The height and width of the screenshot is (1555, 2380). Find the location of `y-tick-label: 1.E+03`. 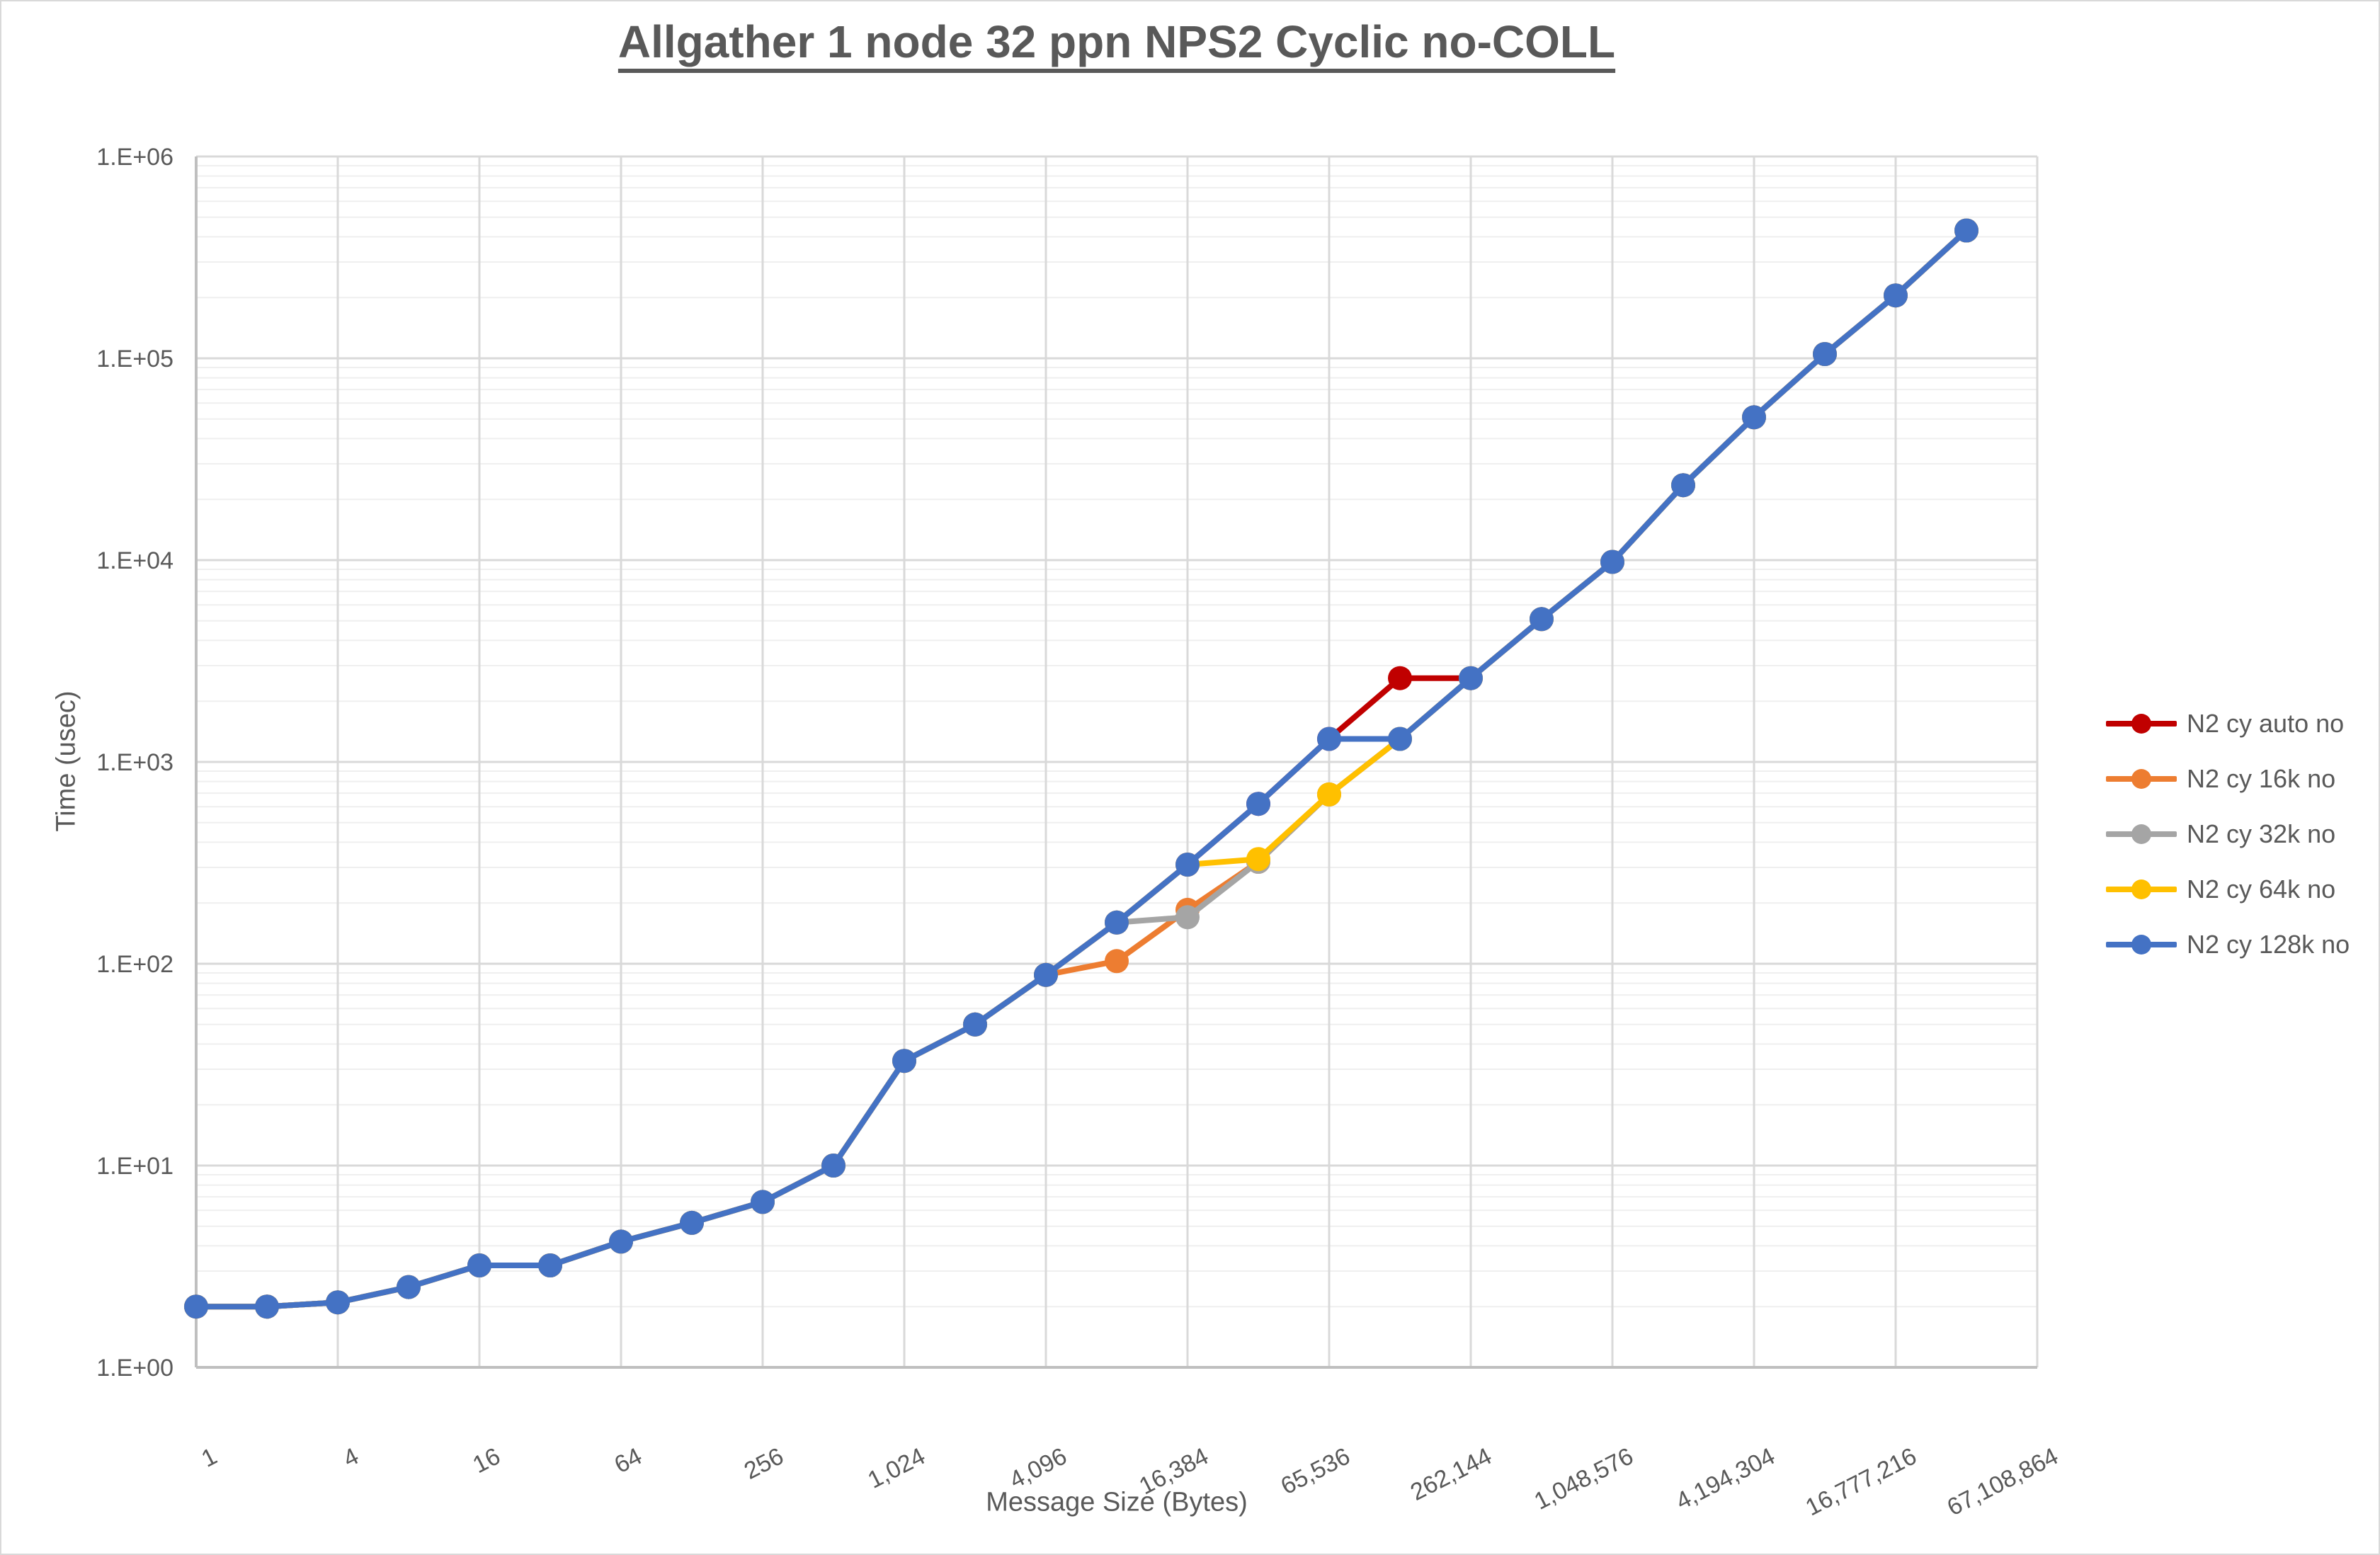

y-tick-label: 1.E+03 is located at coordinates (134, 762).